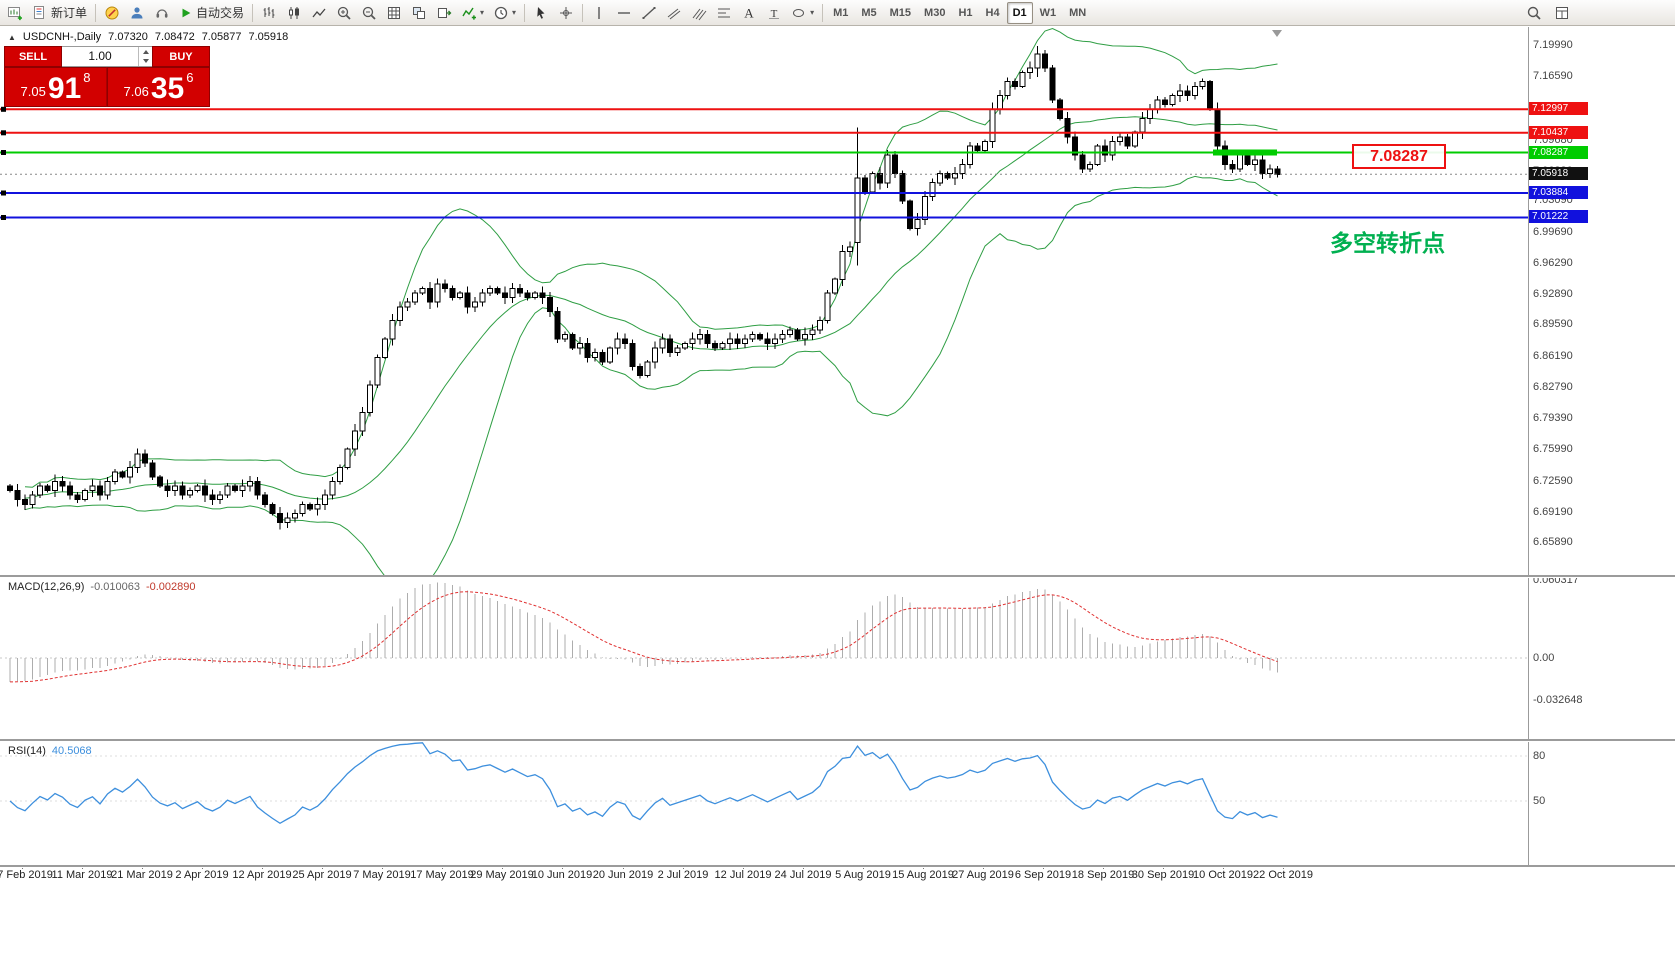 The height and width of the screenshot is (953, 1675). Describe the element at coordinates (1387, 243) in the screenshot. I see `turning-point-note: 多空转折点` at that location.